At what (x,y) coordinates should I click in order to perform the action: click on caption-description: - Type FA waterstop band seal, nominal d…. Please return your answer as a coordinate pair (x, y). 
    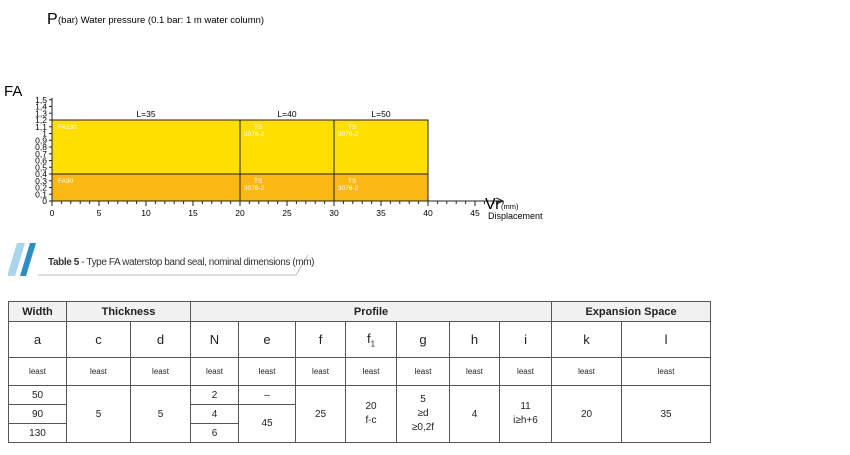
    Looking at the image, I should click on (196, 262).